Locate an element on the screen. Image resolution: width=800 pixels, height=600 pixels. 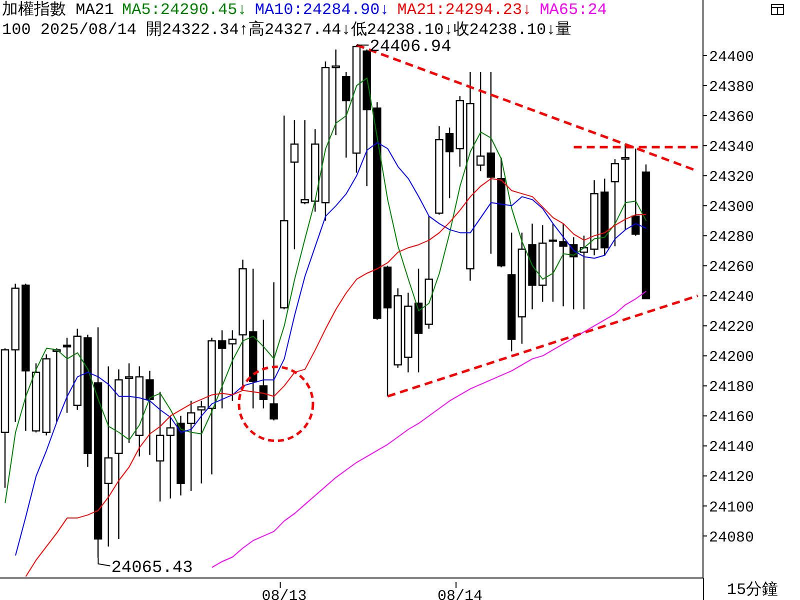
text: MA5:24290.45↓ is located at coordinates (184, 10).